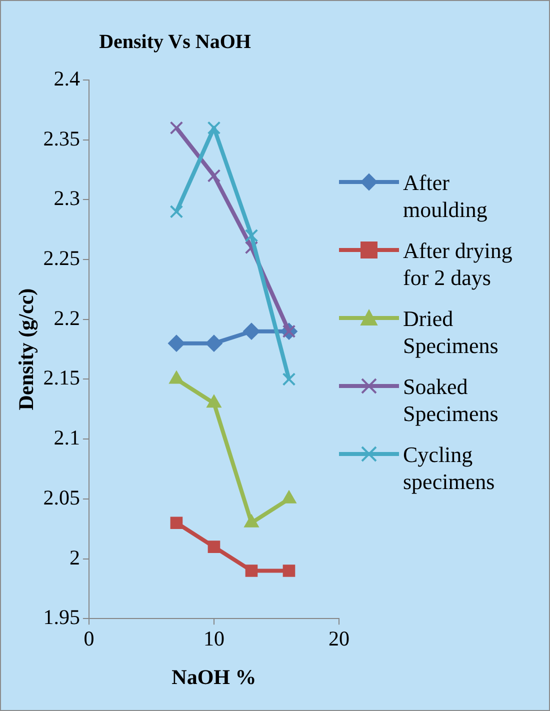  Describe the element at coordinates (67, 78) in the screenshot. I see `y-tick-label: 2.4` at that location.